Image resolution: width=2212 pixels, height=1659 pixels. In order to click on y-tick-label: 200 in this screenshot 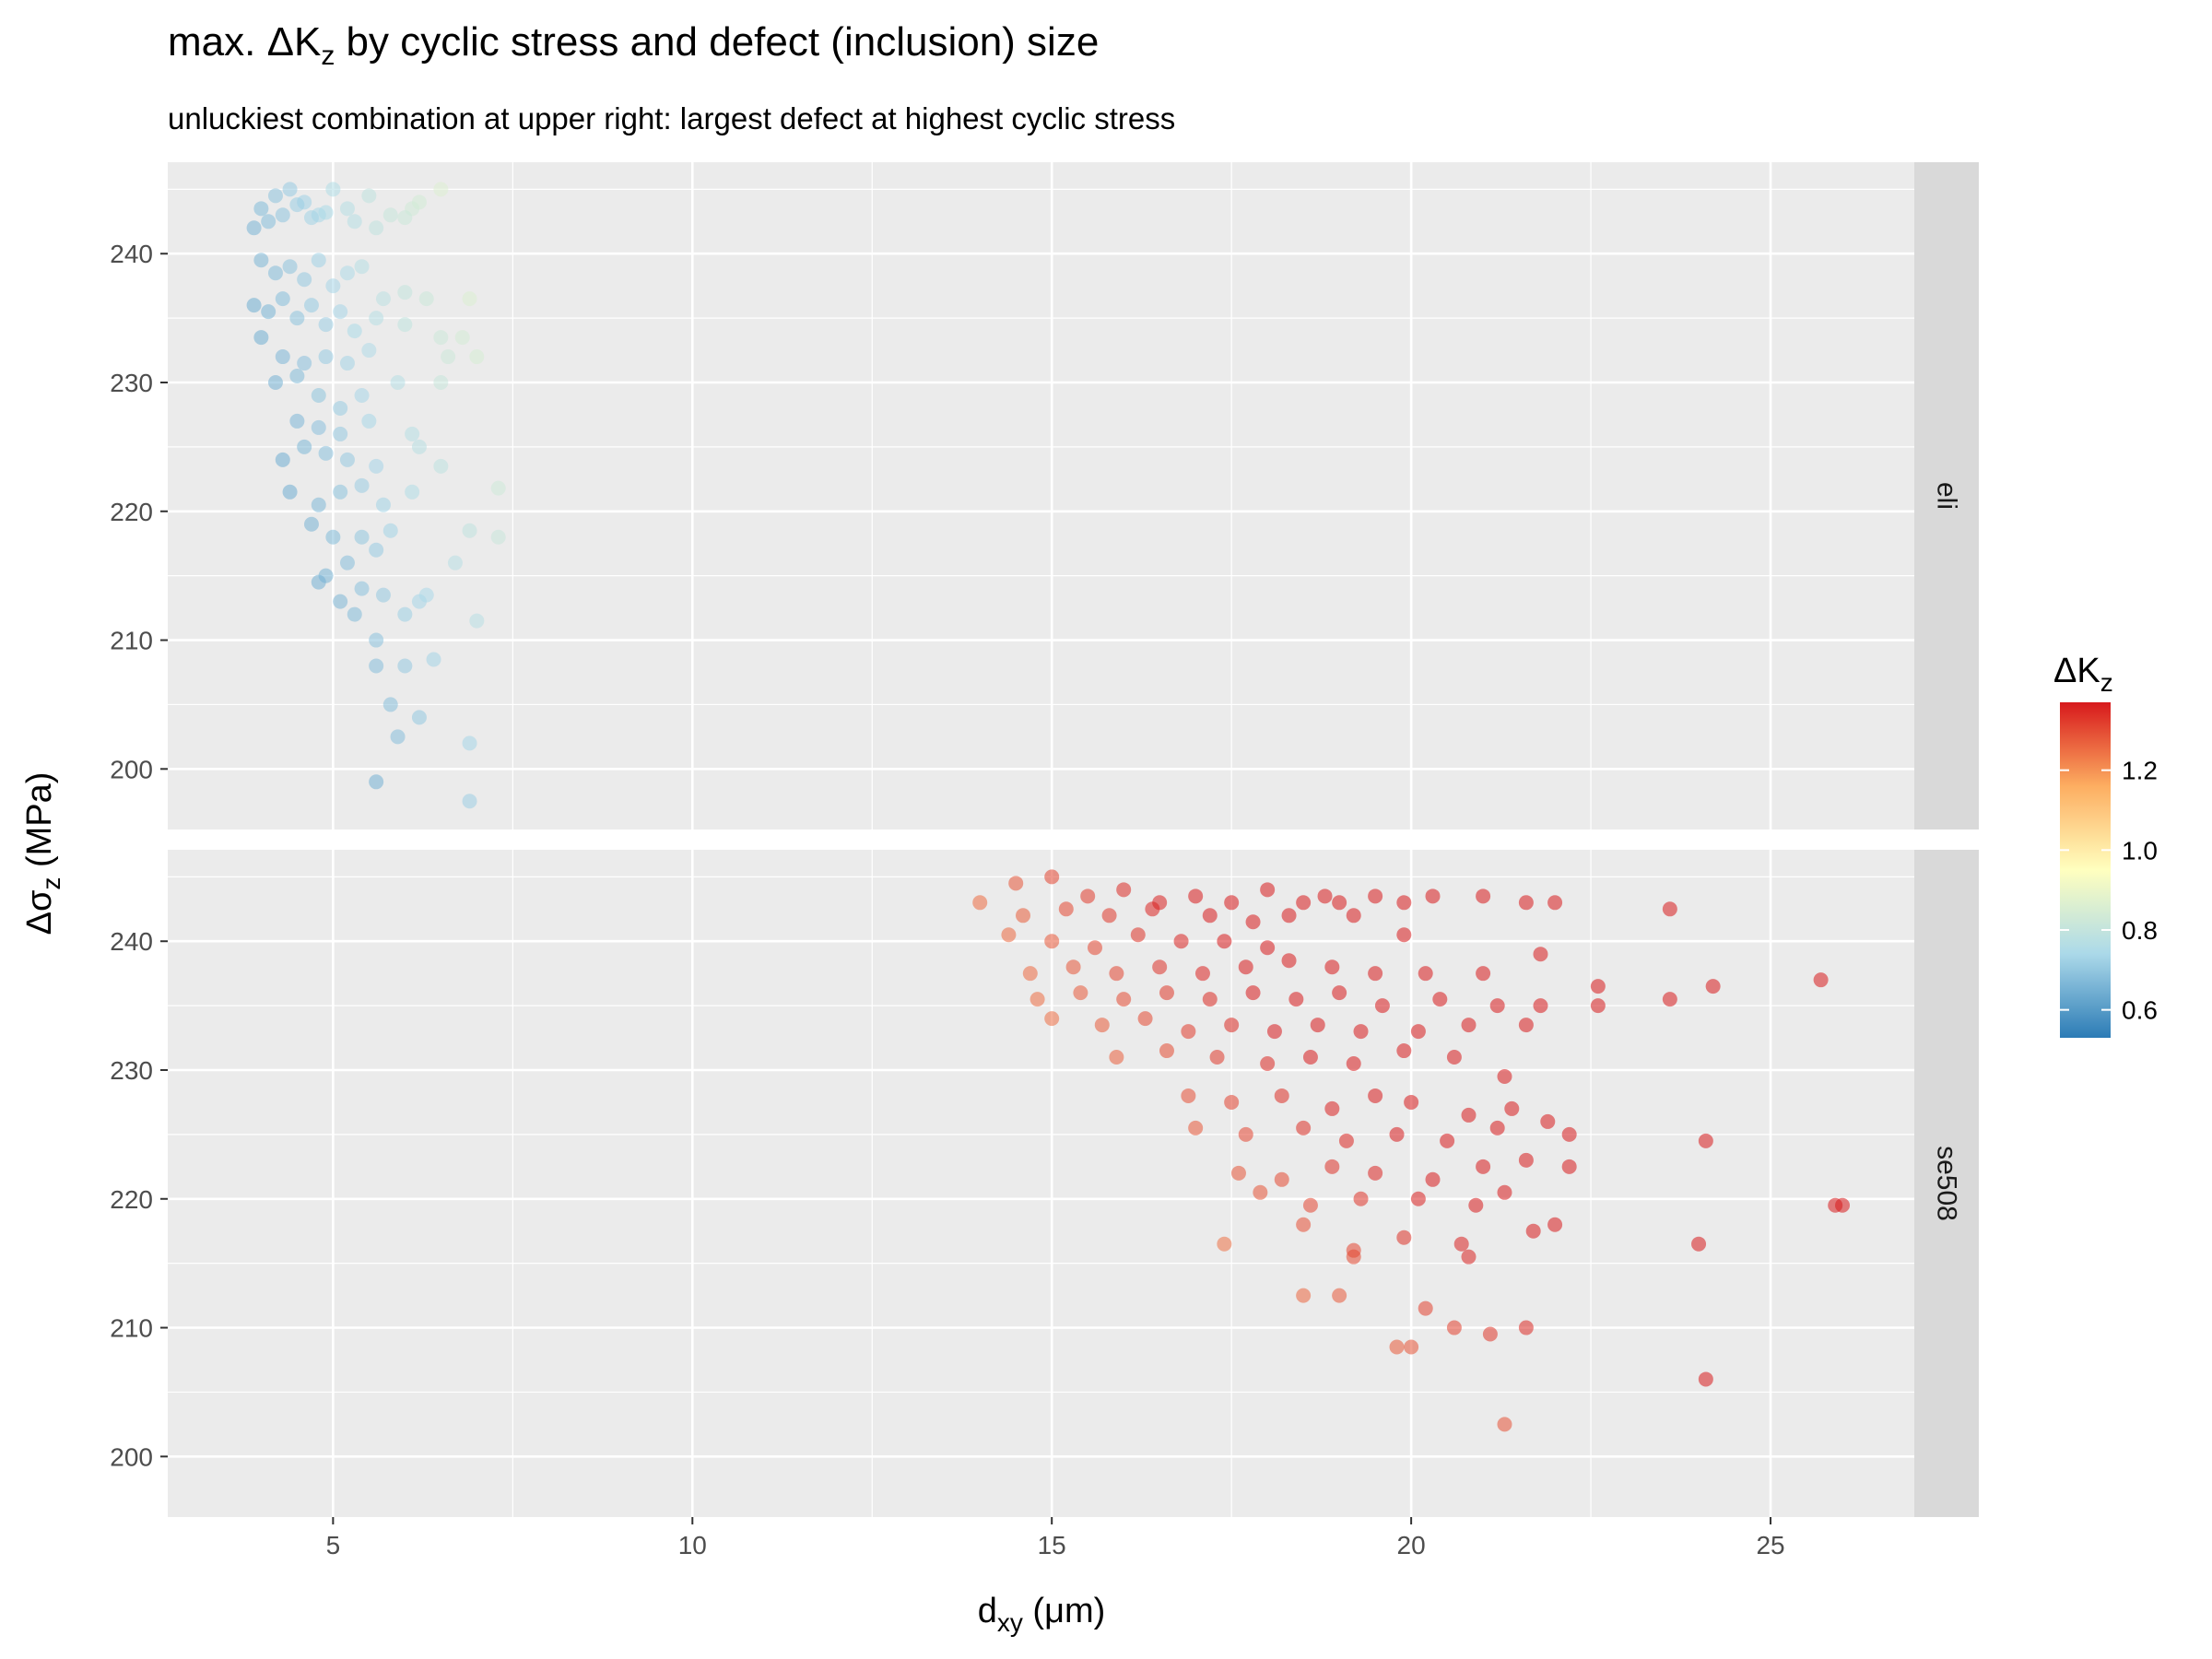, I will do `click(131, 1456)`.